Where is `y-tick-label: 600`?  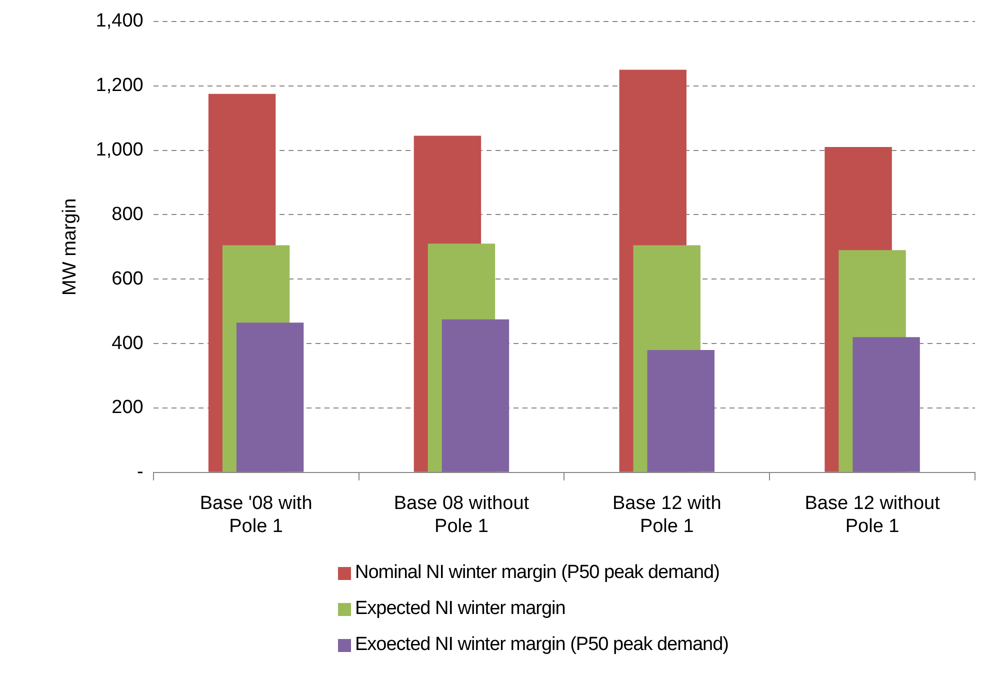
y-tick-label: 600 is located at coordinates (128, 279).